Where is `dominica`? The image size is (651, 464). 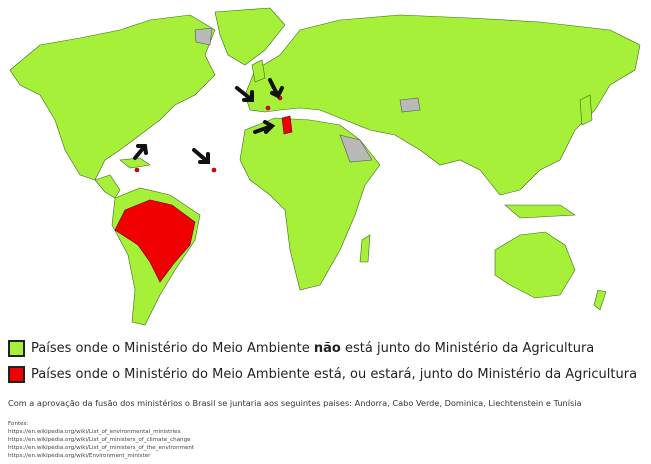
dominica is located at coordinates (137, 170).